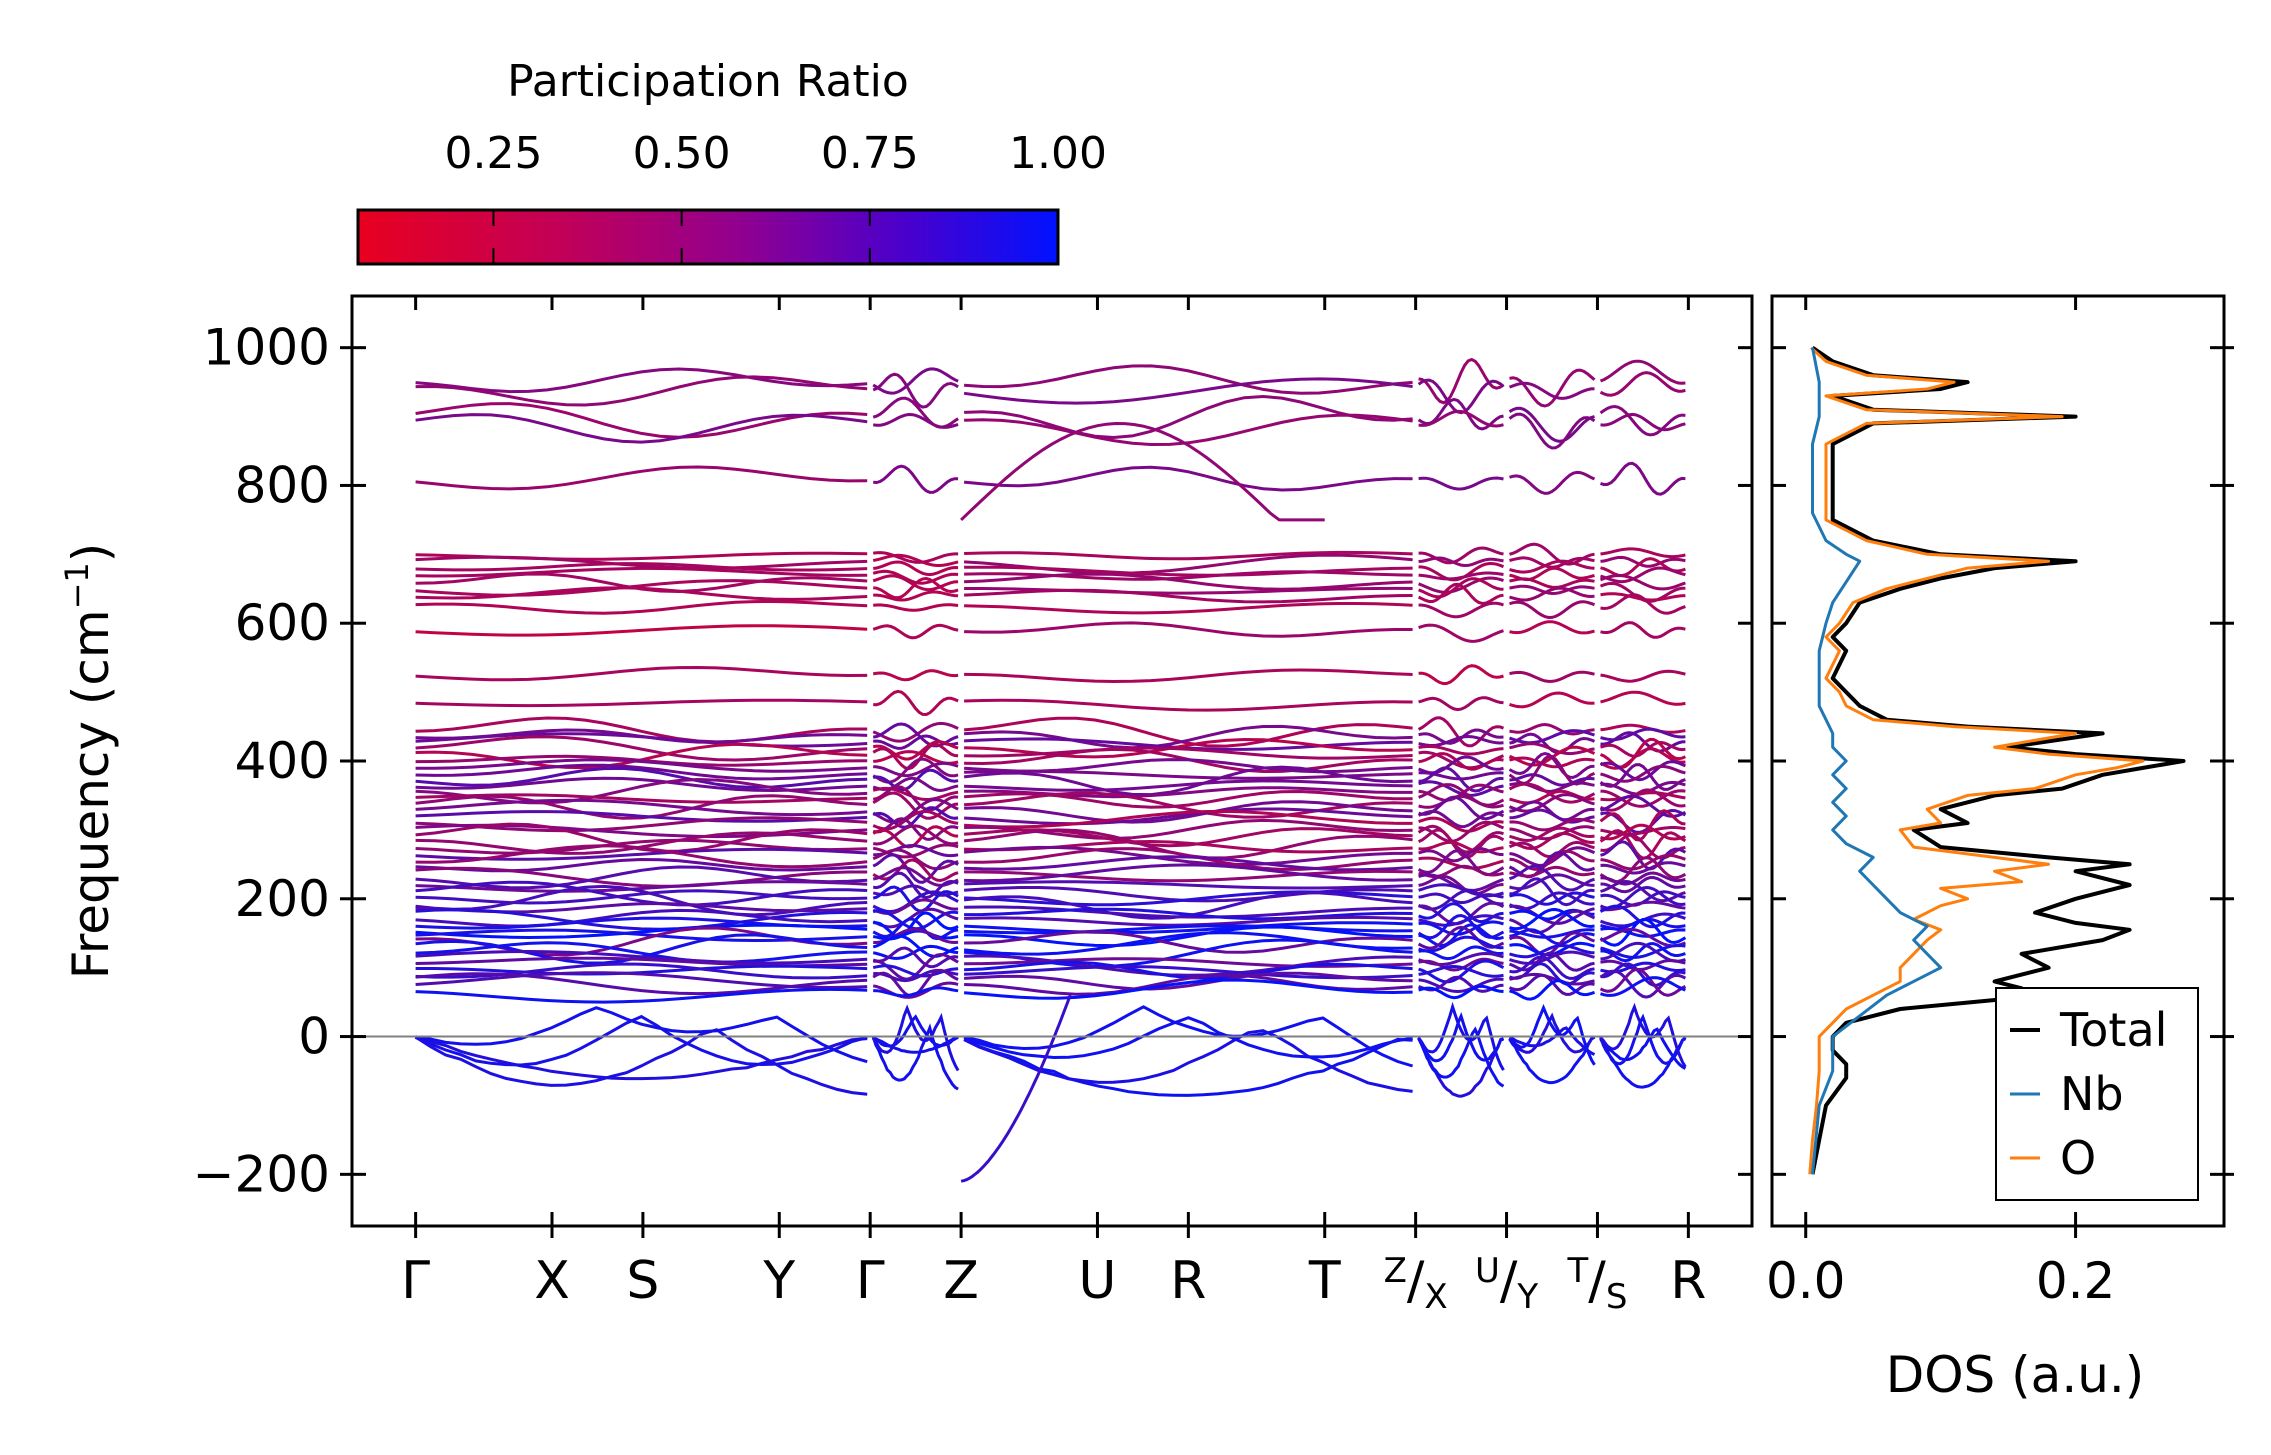 The height and width of the screenshot is (1455, 2271). Describe the element at coordinates (1016, 1088) in the screenshot. I see `imaginary-branch` at that location.